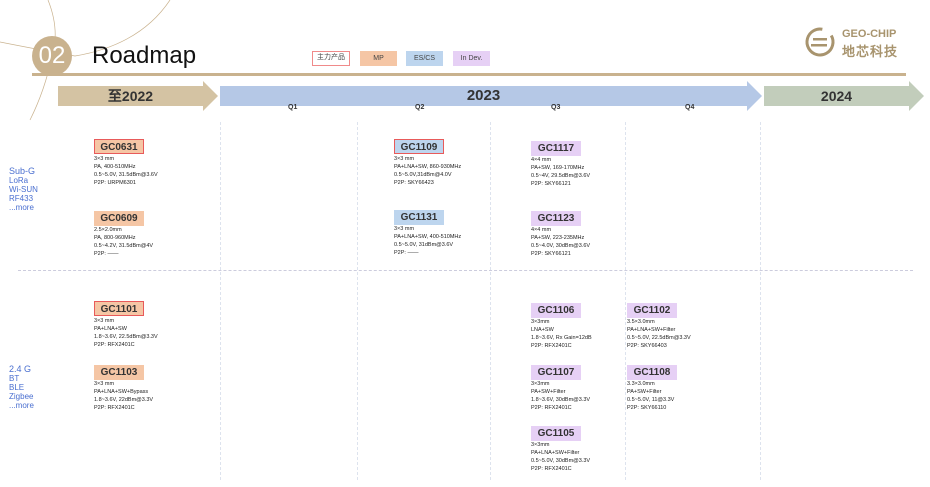 Image resolution: width=930 pixels, height=487 pixels. I want to click on chip-spec: PA+SW, 223-235MHz, so click(558, 238).